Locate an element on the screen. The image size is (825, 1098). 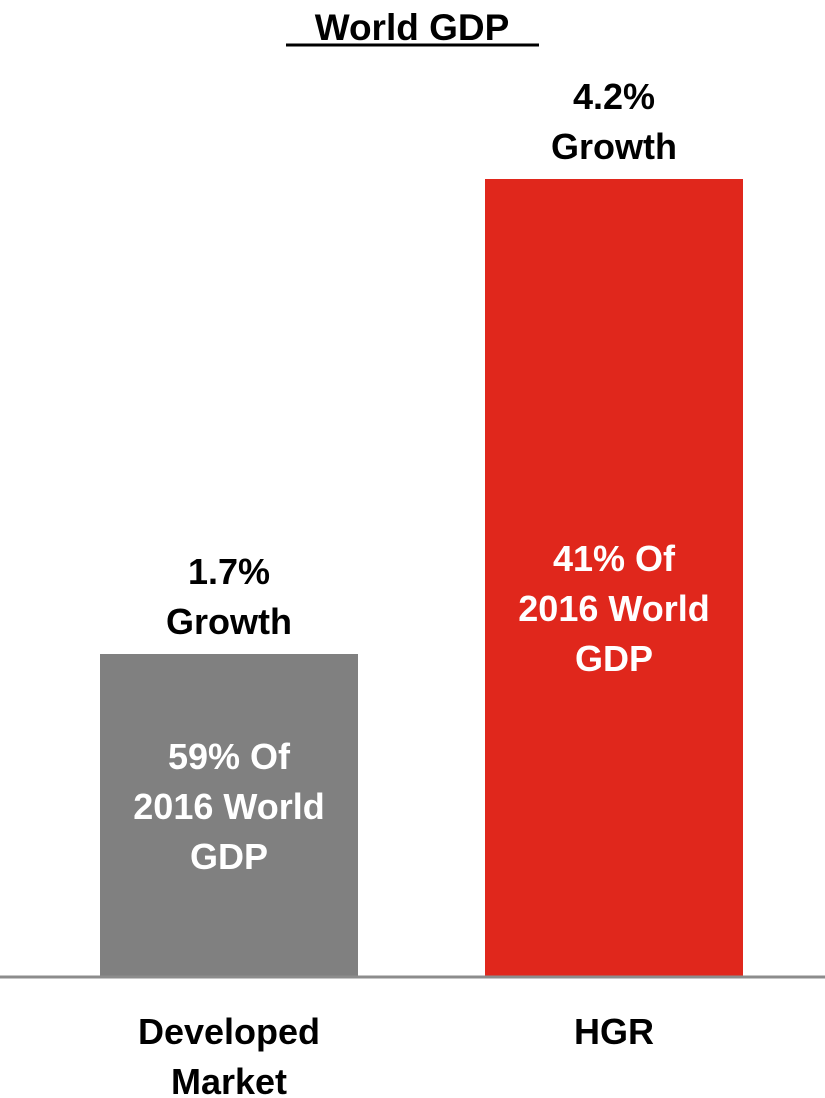
x-tick-label: Developed is located at coordinates (229, 1031).